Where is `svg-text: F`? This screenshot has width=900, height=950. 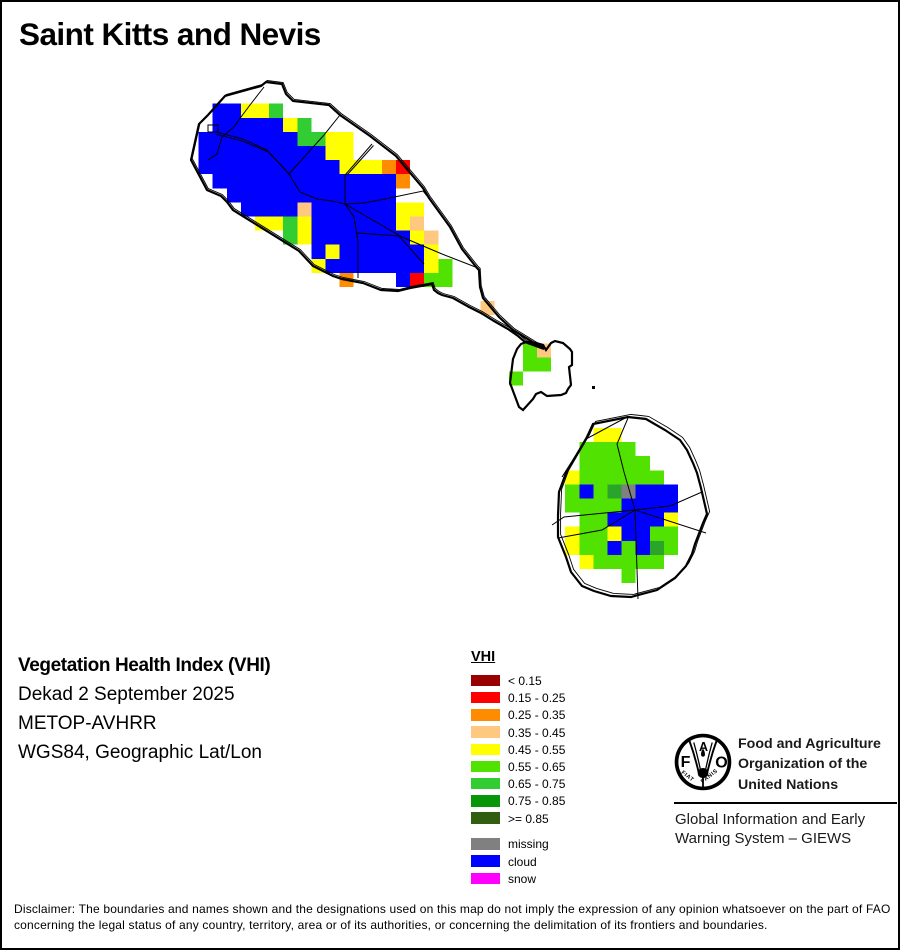 svg-text: F is located at coordinates (686, 762).